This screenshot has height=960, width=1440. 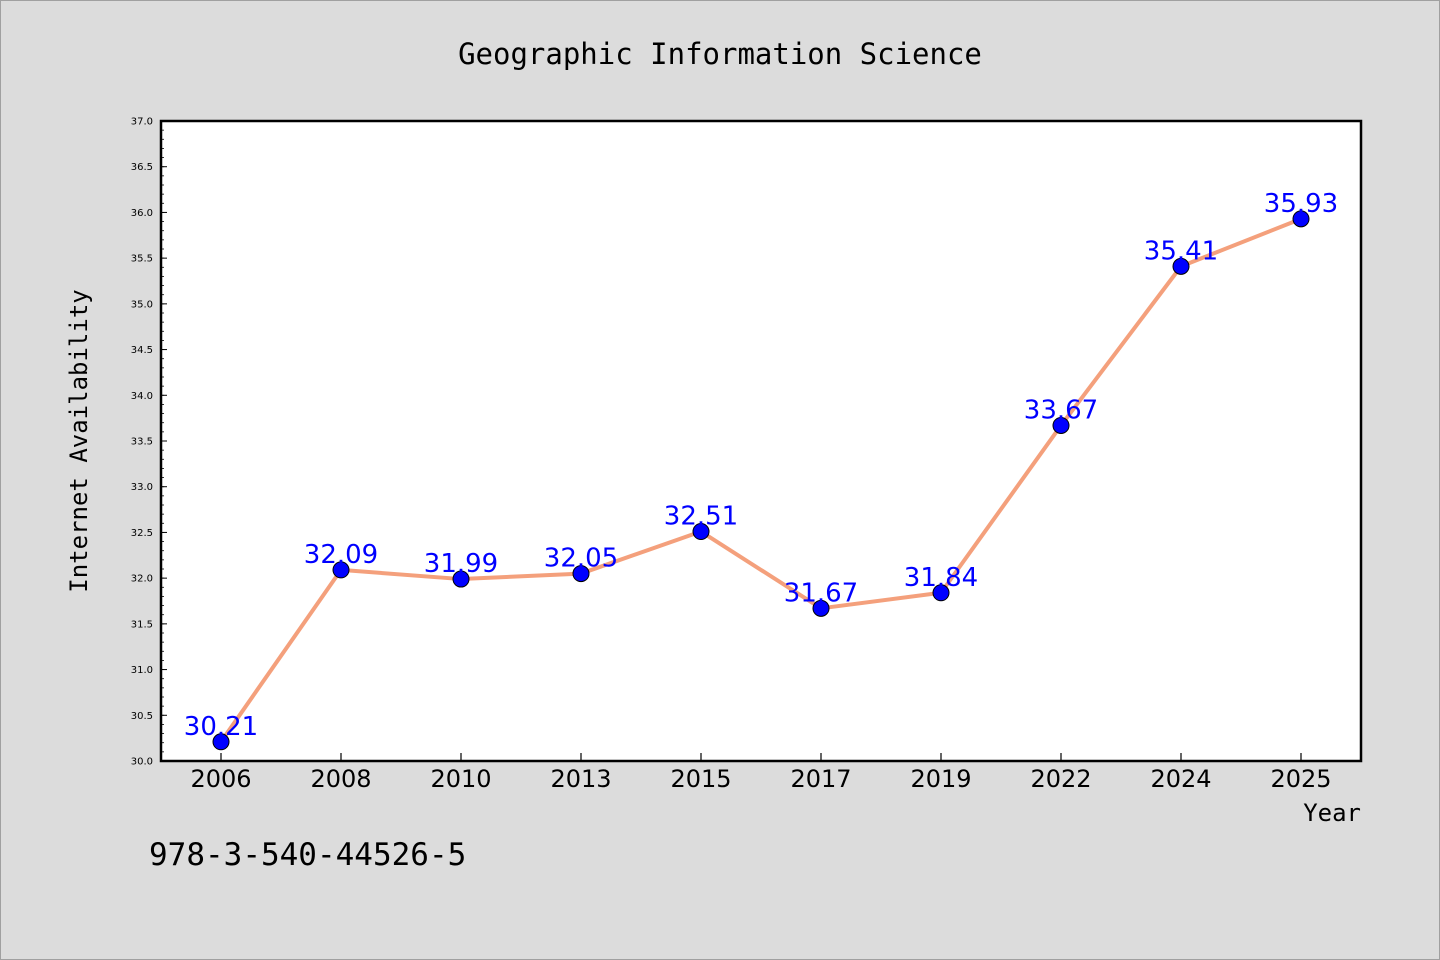 I want to click on data-label: 31.67, so click(x=821, y=593).